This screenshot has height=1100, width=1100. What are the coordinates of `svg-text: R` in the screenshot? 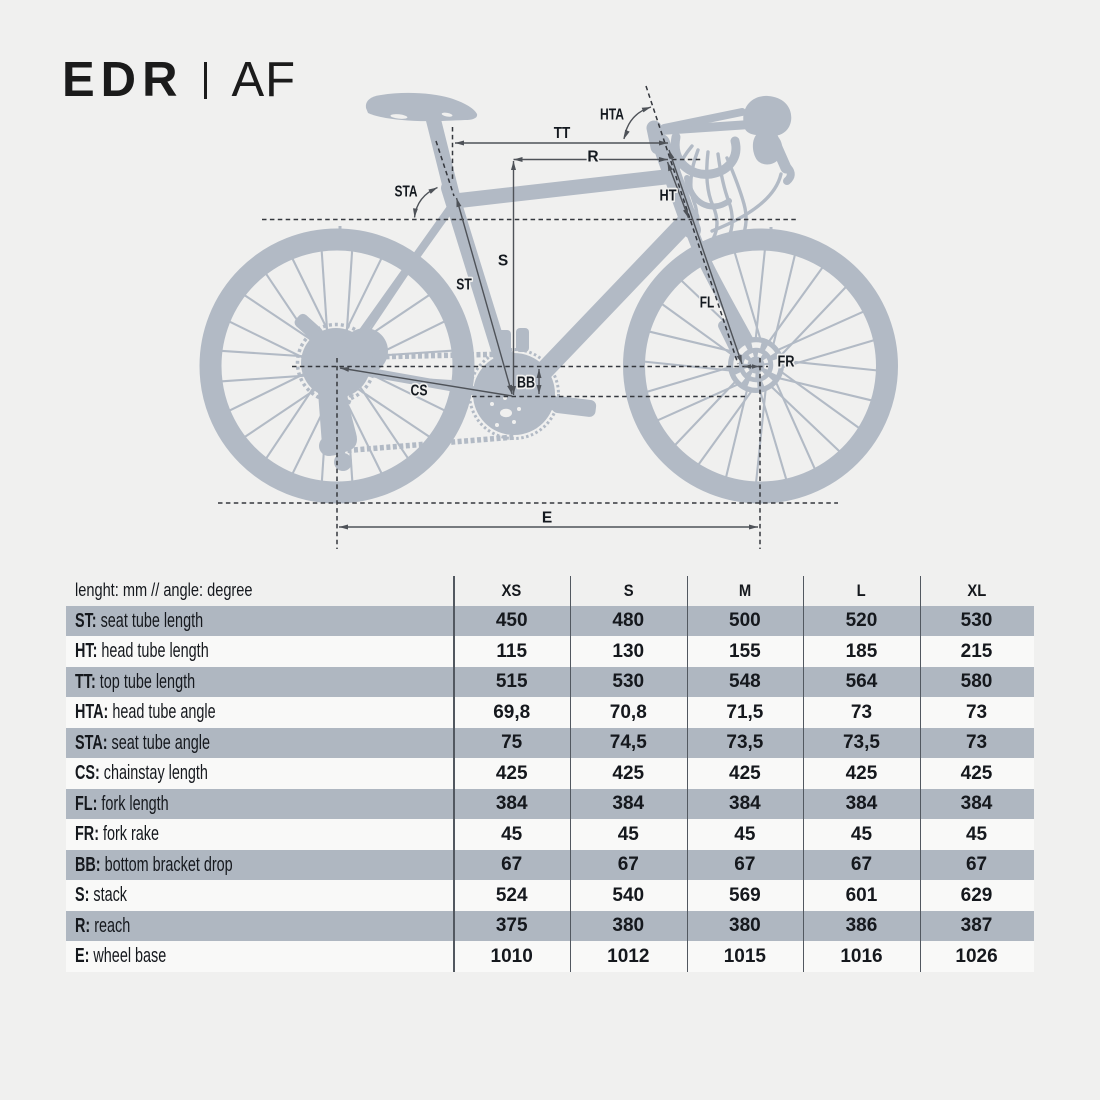 It's located at (592, 157).